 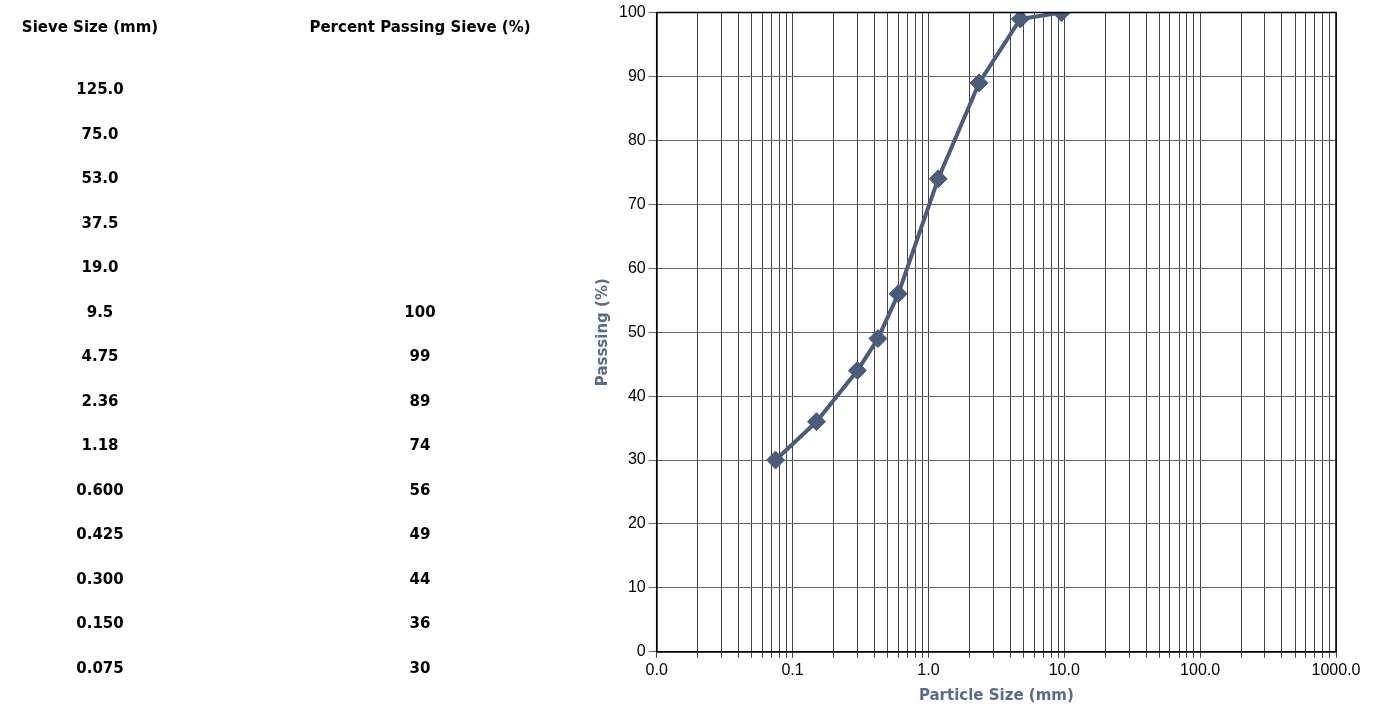 I want to click on text: 100, so click(x=420, y=311).